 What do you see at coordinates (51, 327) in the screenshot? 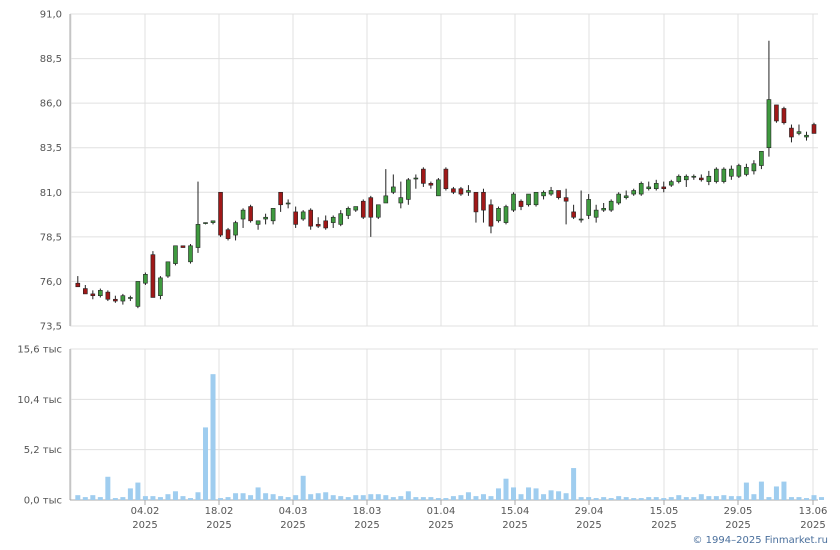
I see `price-y-tick-label: 73,5` at bounding box center [51, 327].